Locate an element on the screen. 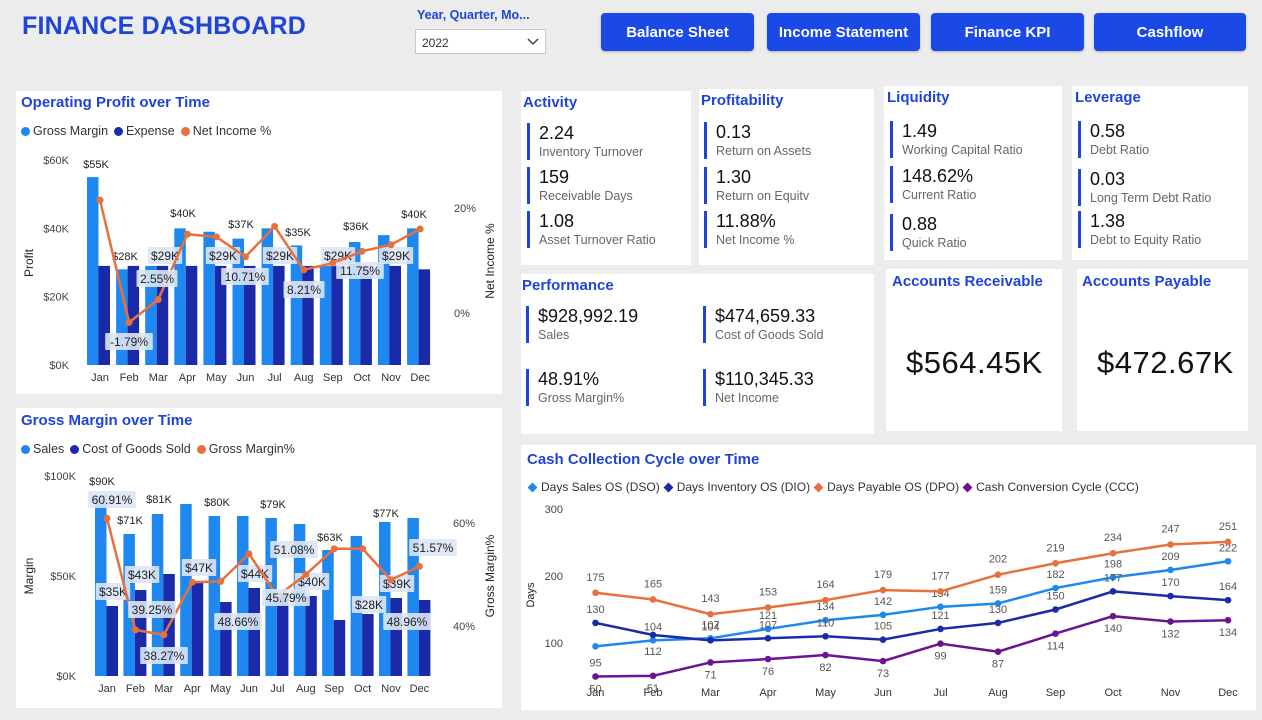 Image resolution: width=1262 pixels, height=720 pixels. net-income-pct-kpi: 11.88% Net Income % is located at coordinates (749, 229).